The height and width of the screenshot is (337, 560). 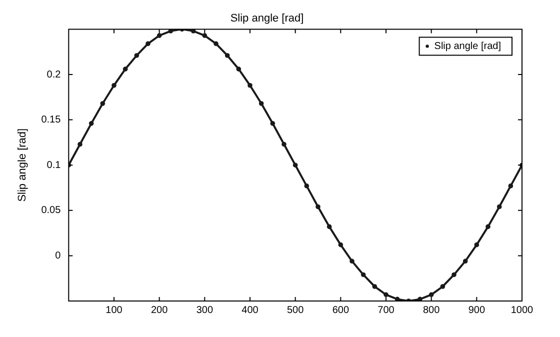 I want to click on x-tick-label: 900, so click(x=477, y=310).